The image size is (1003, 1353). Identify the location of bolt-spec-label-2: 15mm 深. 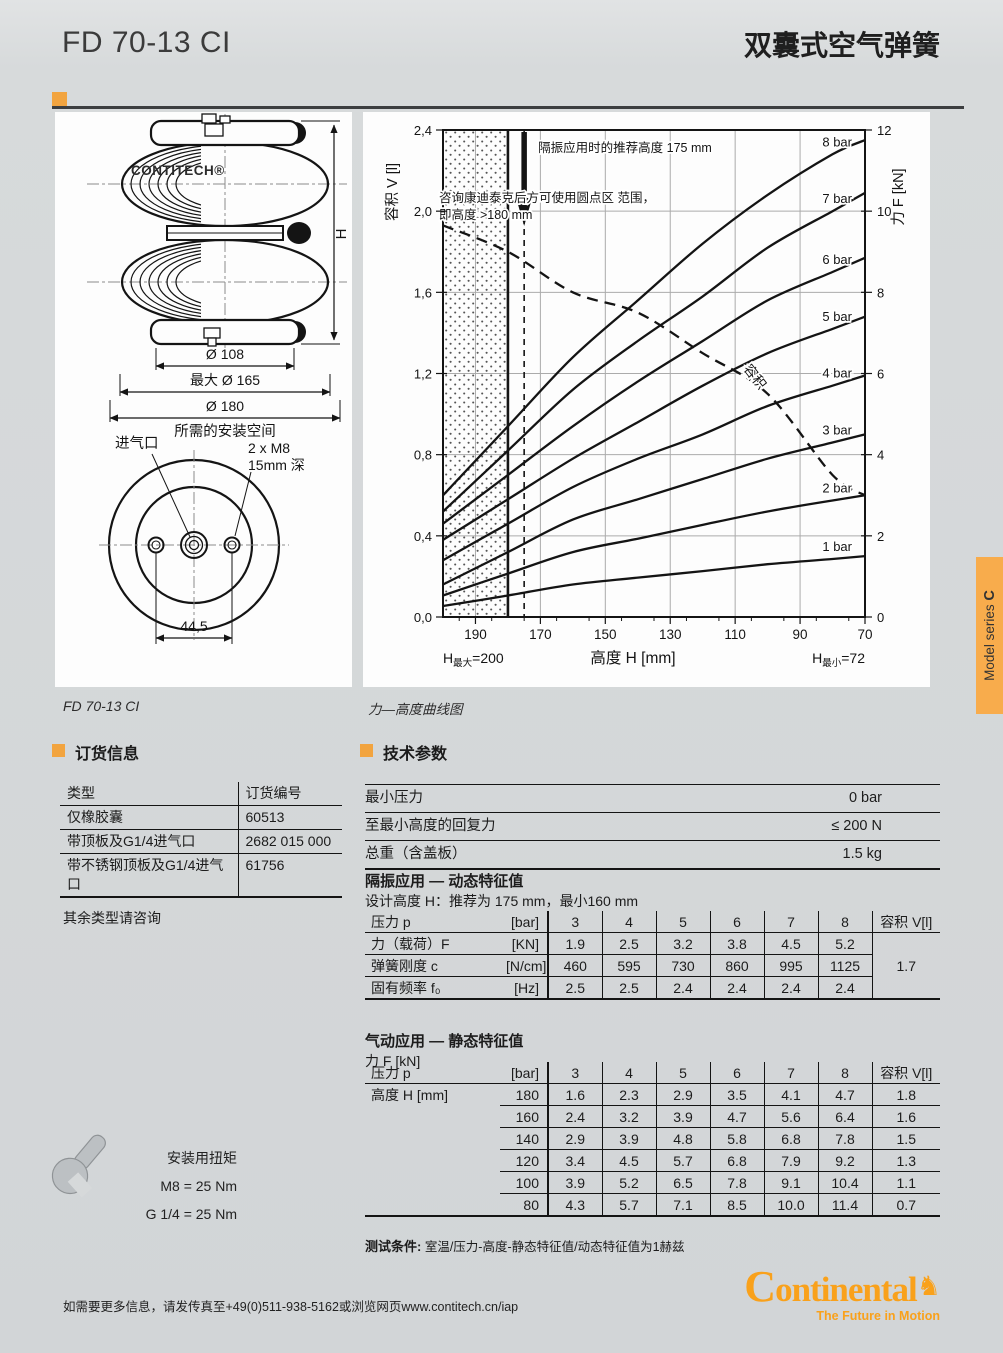
(276, 465).